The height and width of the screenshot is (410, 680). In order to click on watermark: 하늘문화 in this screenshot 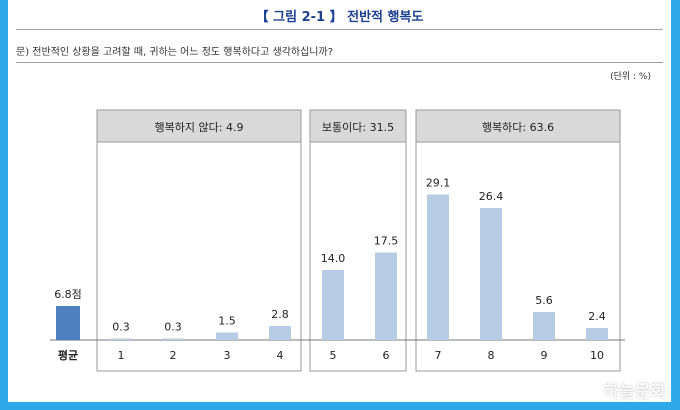, I will do `click(625, 389)`.